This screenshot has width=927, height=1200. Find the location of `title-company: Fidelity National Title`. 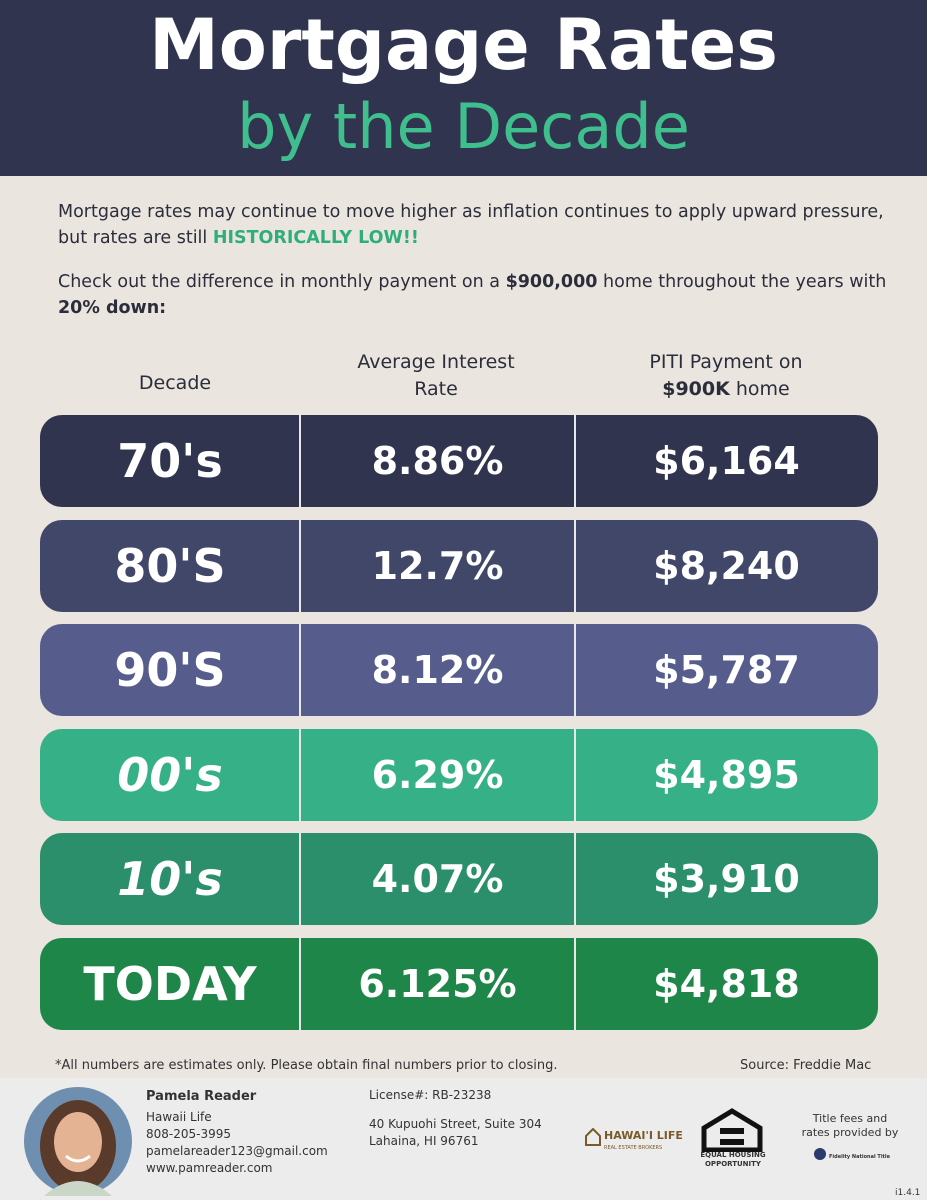

title-company: Fidelity National Title is located at coordinates (860, 1157).